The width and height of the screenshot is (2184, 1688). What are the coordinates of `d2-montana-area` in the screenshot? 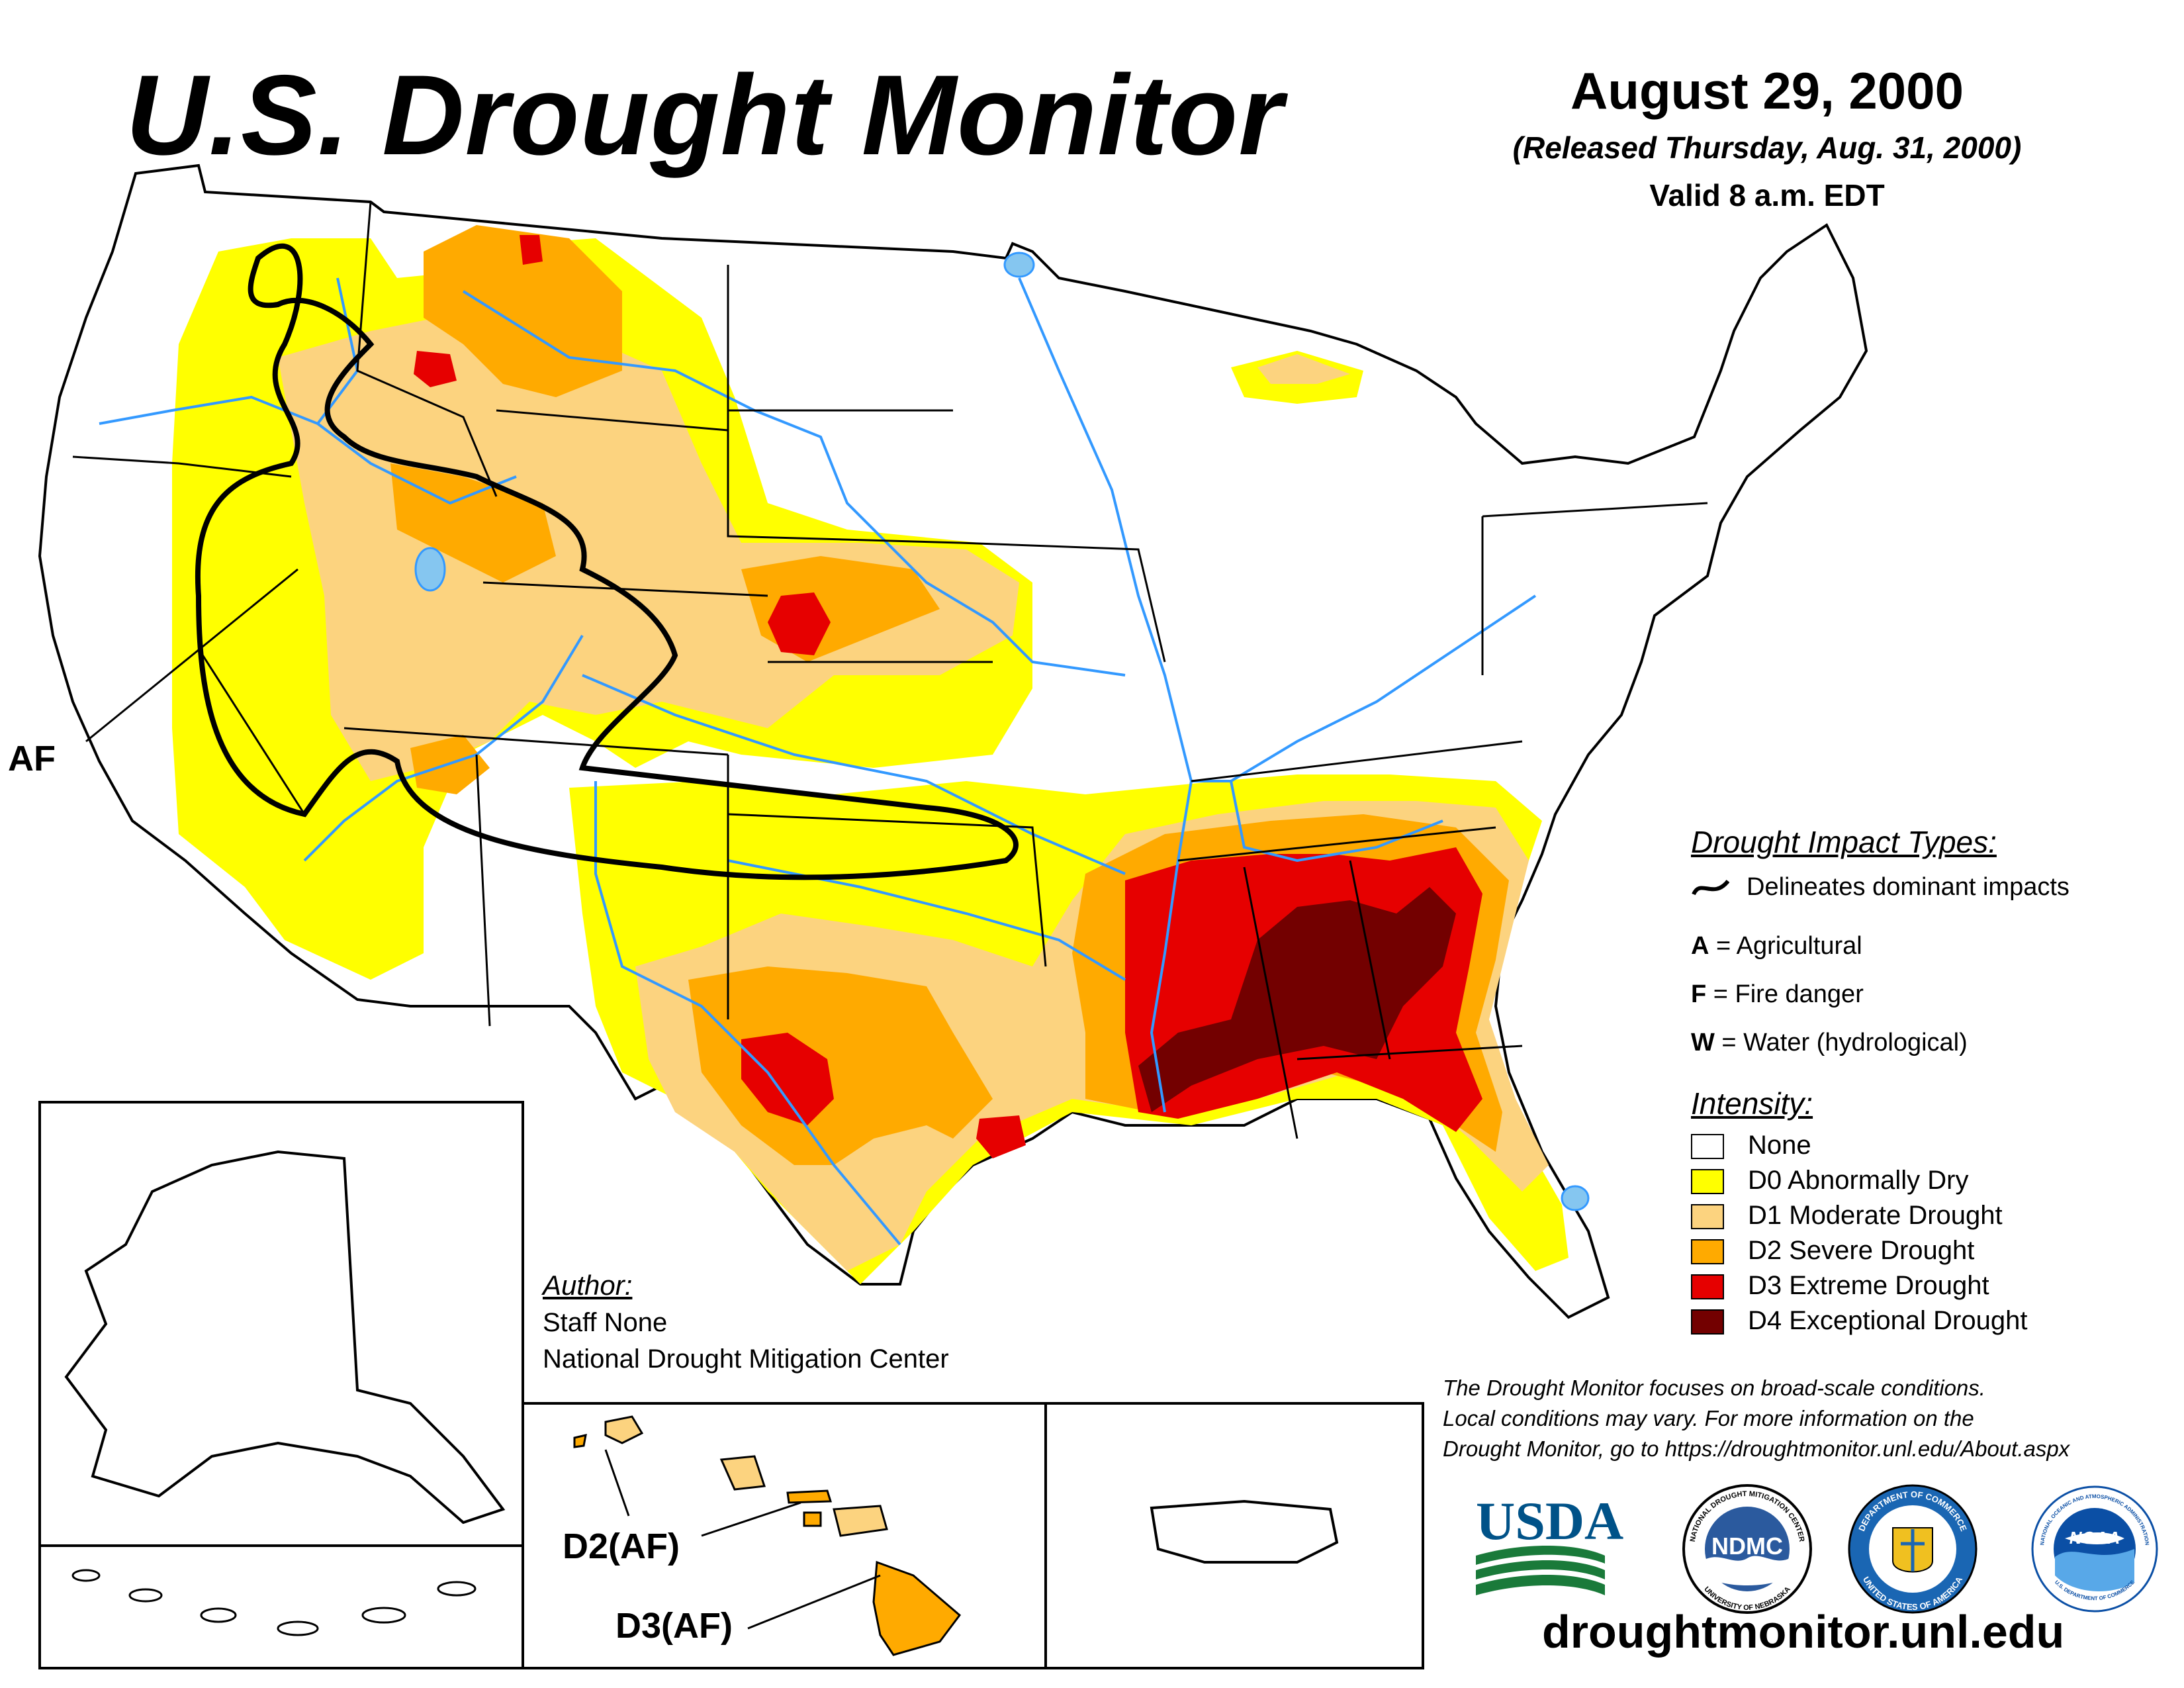 It's located at (523, 311).